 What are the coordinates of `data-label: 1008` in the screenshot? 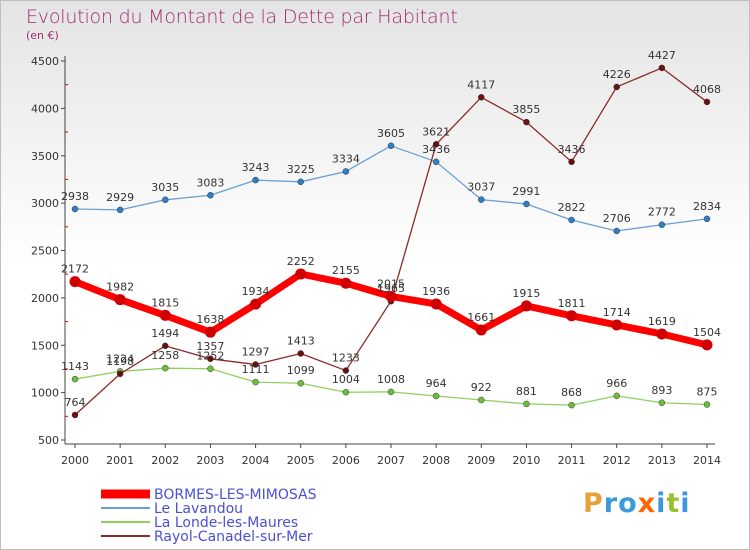 It's located at (391, 379).